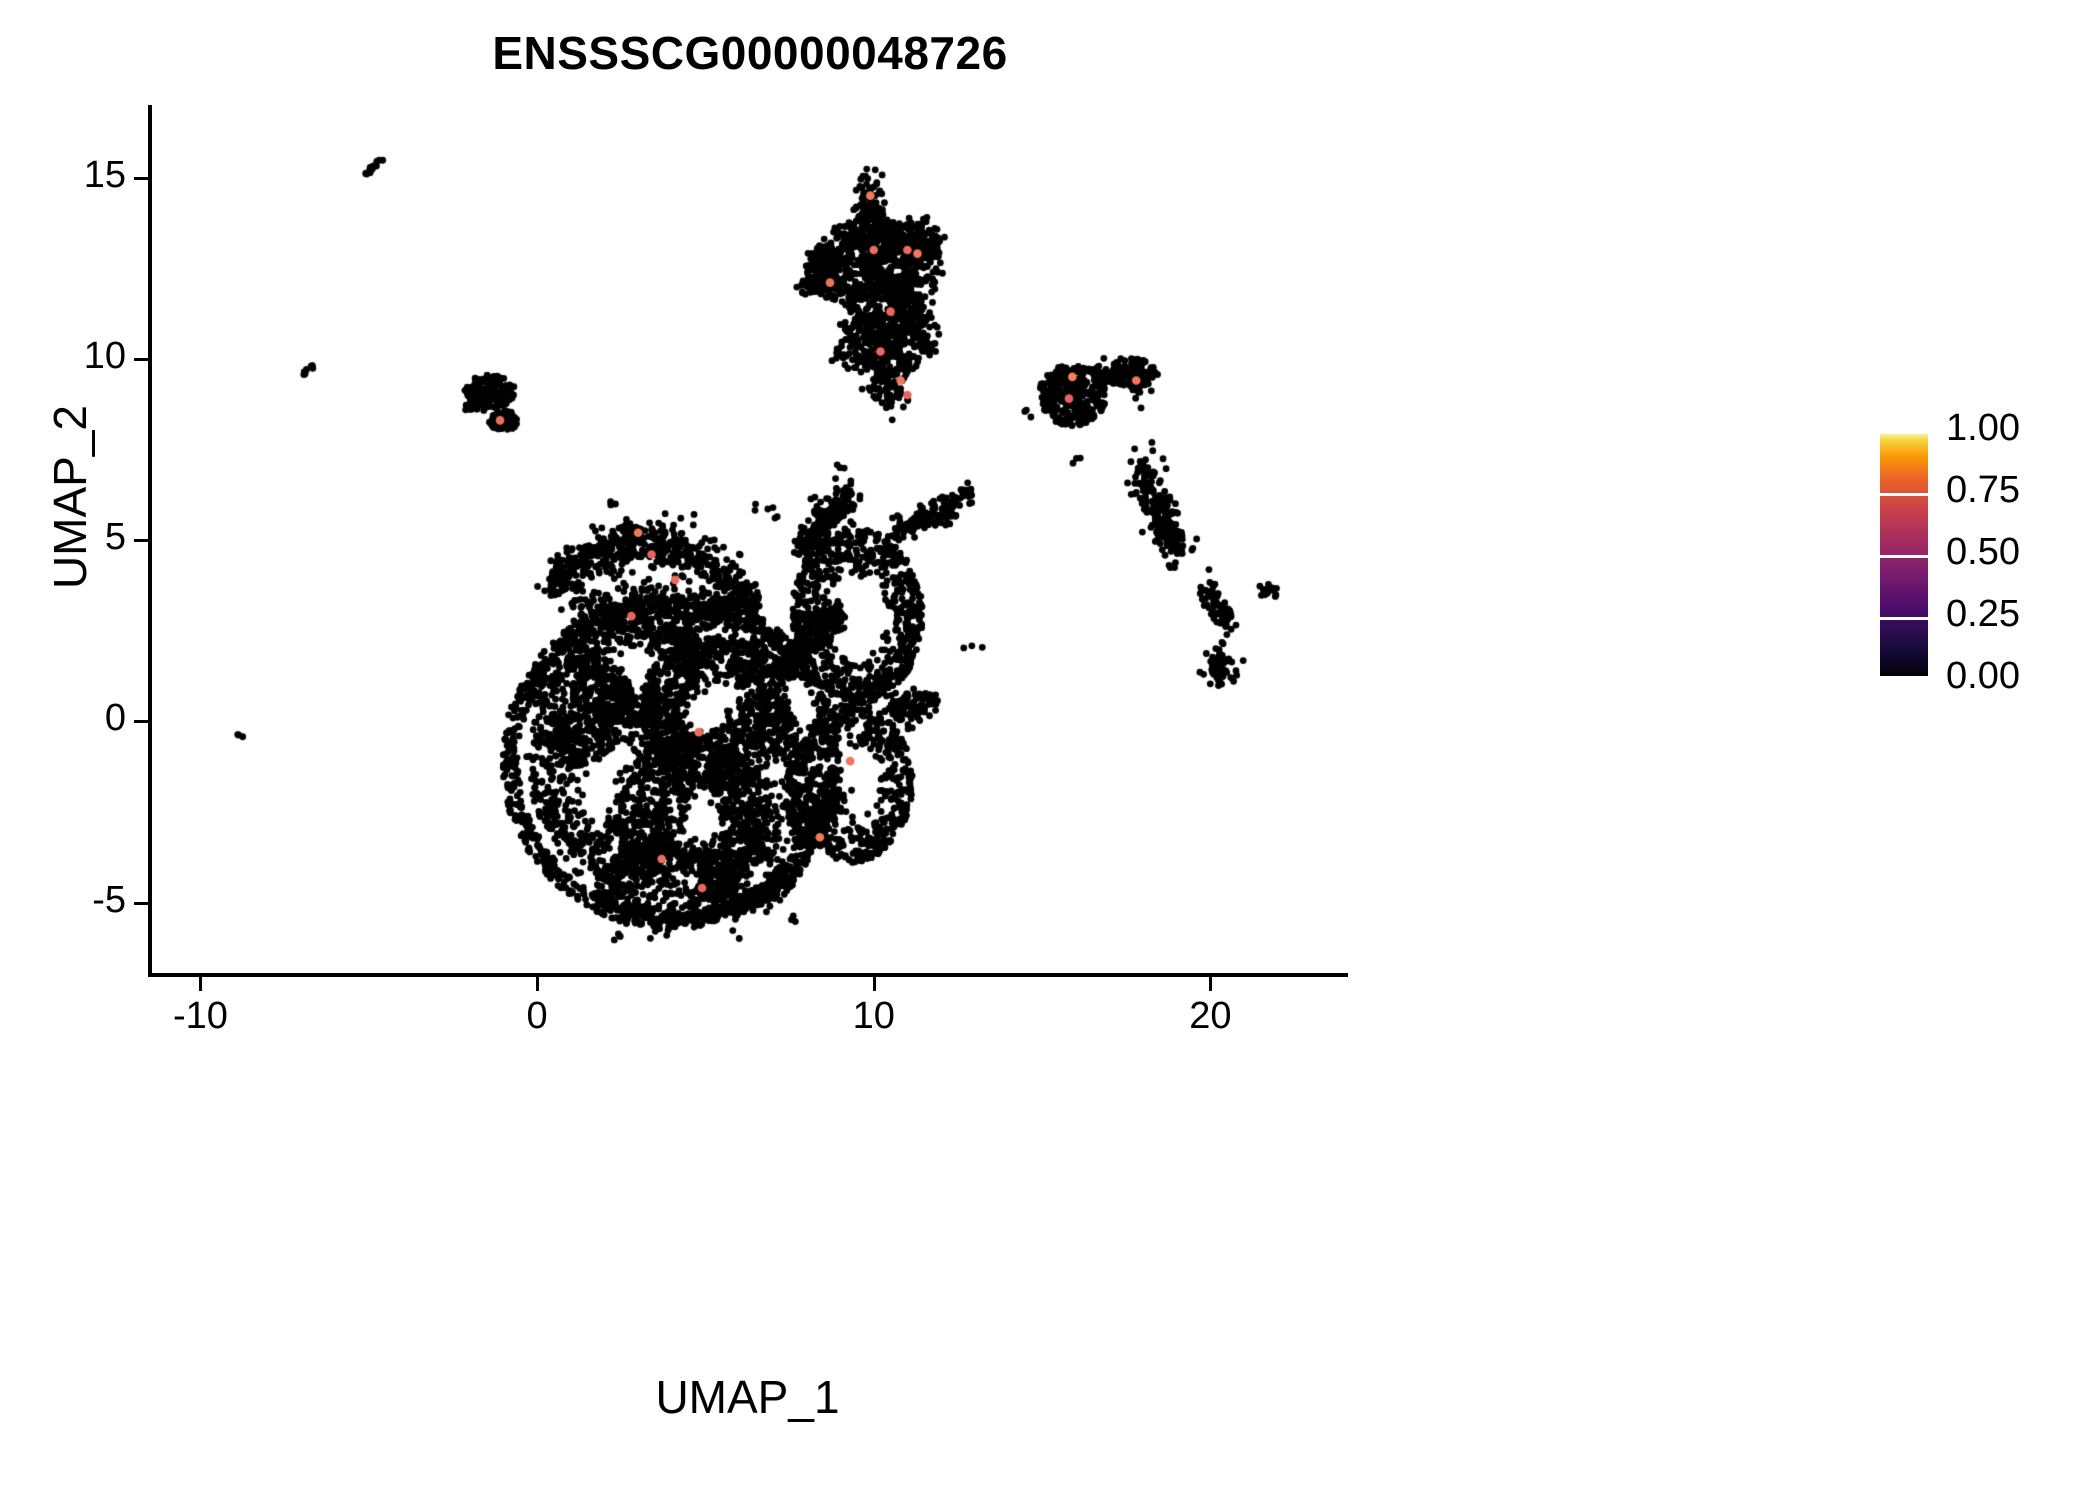 The height and width of the screenshot is (1500, 2100). Describe the element at coordinates (537, 1016) in the screenshot. I see `x-tick-label: 0` at that location.